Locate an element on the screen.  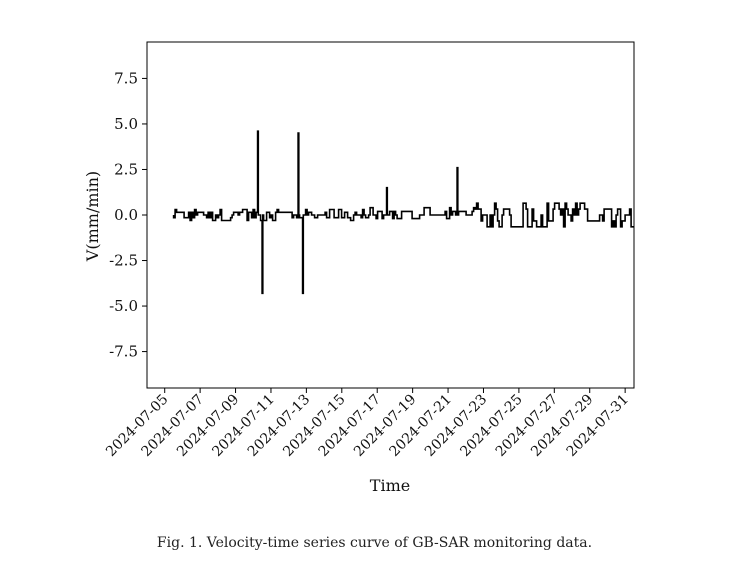
y-axis: 7.5 5.0 2.5 0.0 -2.5 -5.0 -7.5 is located at coordinates (128, 215).